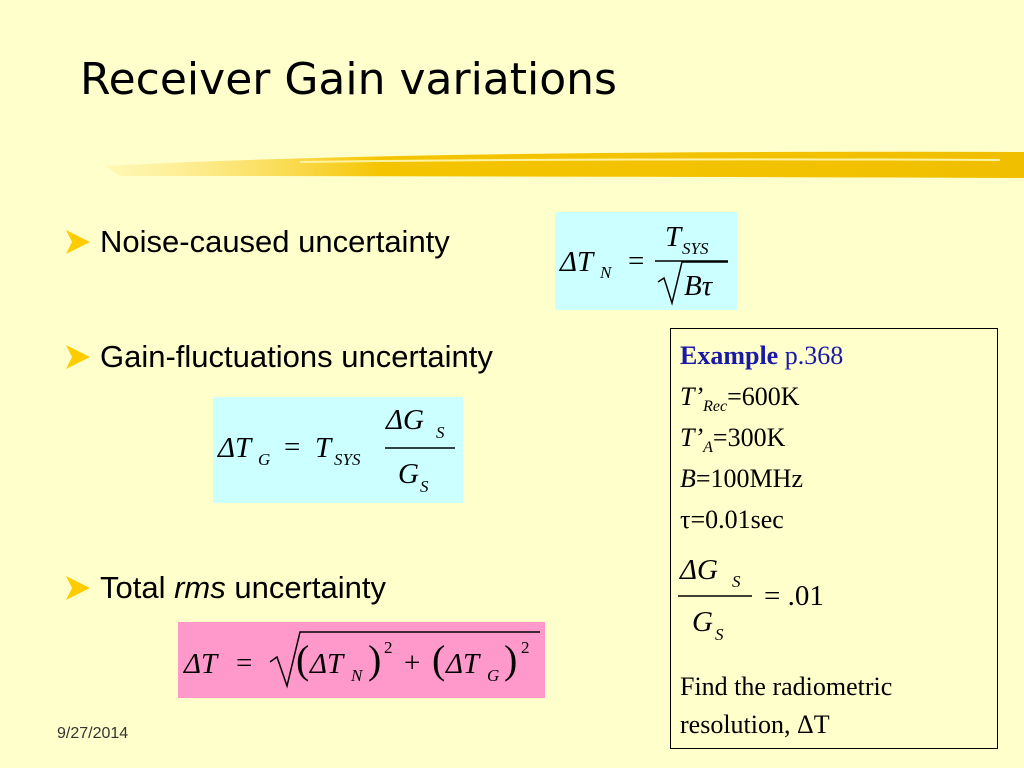 The width and height of the screenshot is (1024, 768). I want to click on example-var: B, so click(688, 478).